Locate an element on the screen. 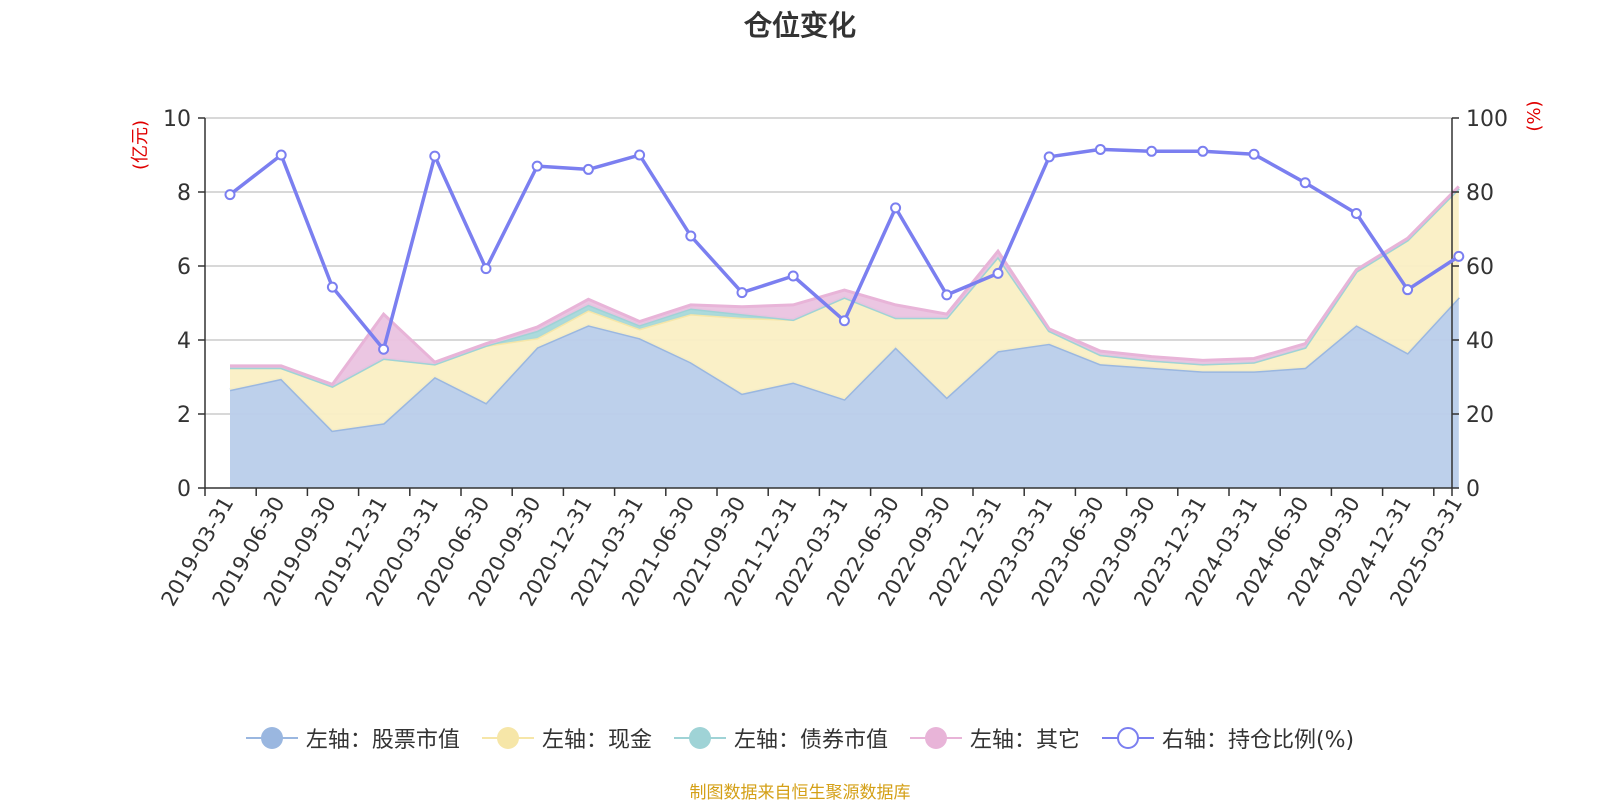  left-tick-label: 4 is located at coordinates (184, 341).